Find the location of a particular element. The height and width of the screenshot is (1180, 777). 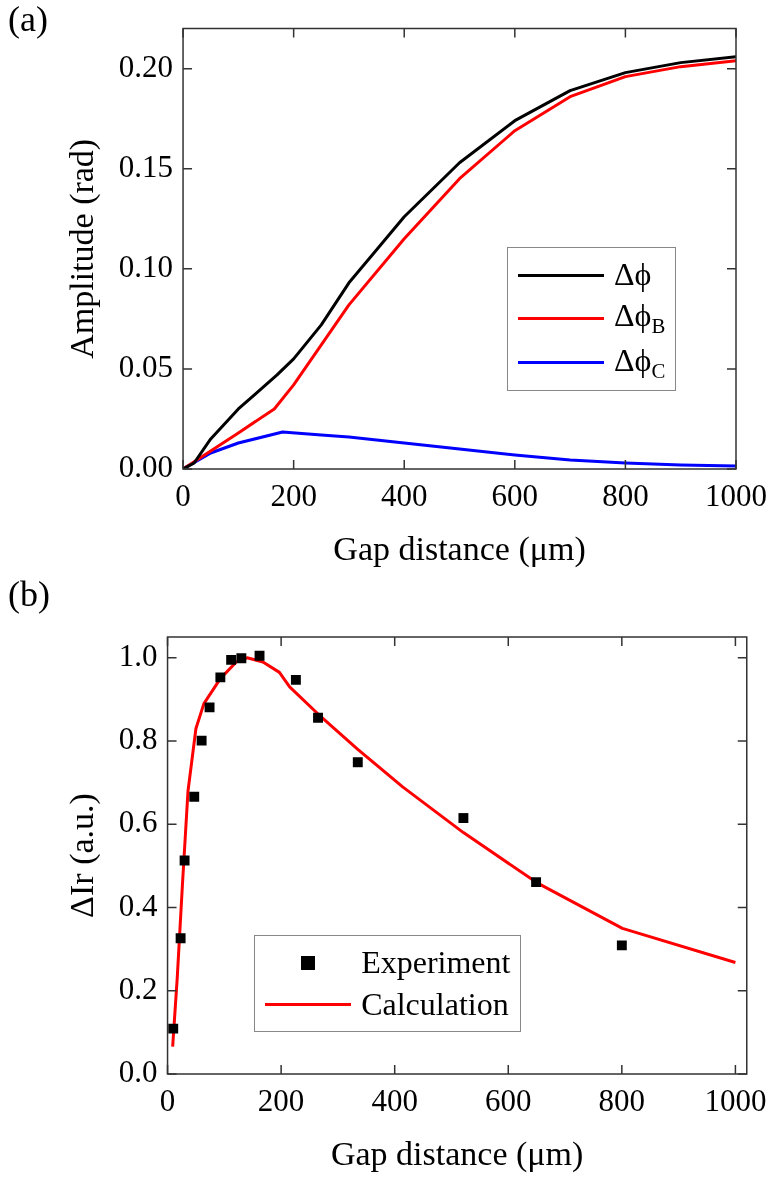

y-tick-label: 0.00 is located at coordinates (146, 467).